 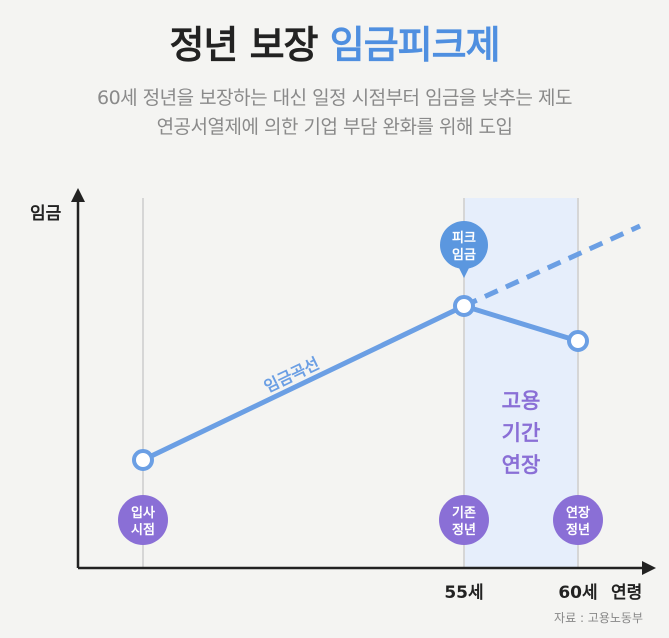 What do you see at coordinates (464, 513) in the screenshot?
I see `marker-original-line1: 기존` at bounding box center [464, 513].